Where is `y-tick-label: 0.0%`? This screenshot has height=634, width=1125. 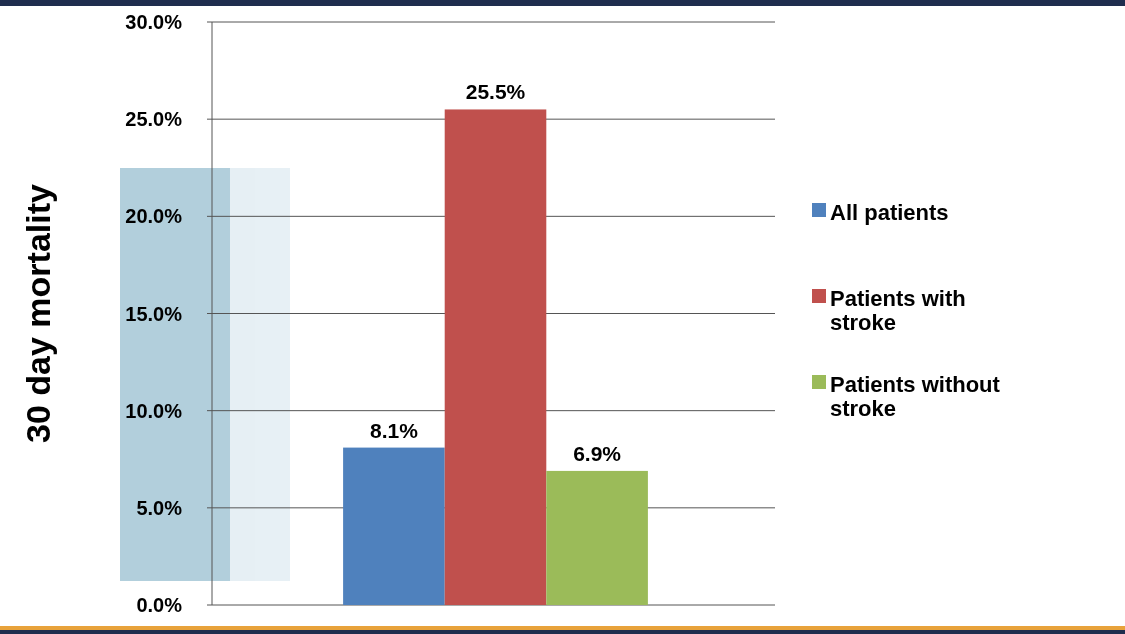
y-tick-label: 0.0% is located at coordinates (159, 605).